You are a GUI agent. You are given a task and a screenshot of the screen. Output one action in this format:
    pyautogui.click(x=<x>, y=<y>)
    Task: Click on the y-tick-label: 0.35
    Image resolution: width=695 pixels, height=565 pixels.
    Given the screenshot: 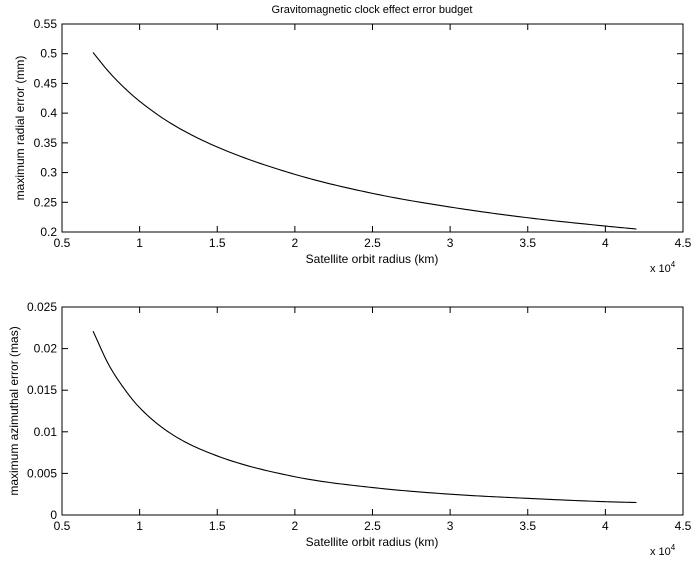 What is the action you would take?
    pyautogui.click(x=46, y=143)
    